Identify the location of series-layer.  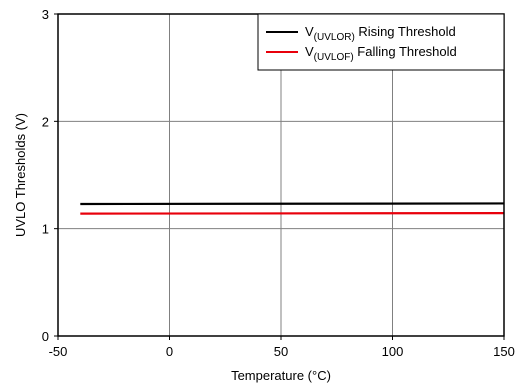
(292, 208).